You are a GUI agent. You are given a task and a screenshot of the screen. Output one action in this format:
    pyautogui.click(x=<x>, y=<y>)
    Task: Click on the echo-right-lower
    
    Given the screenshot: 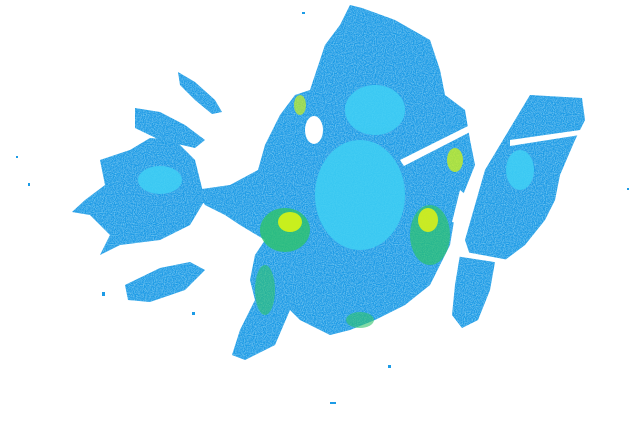 What is the action you would take?
    pyautogui.click(x=473, y=291)
    